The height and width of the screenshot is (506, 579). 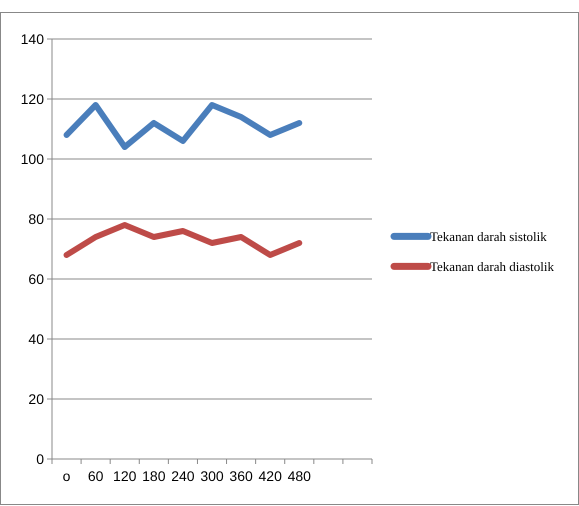 What do you see at coordinates (492, 266) in the screenshot?
I see `legend-label: Tekanan darah diastolik` at bounding box center [492, 266].